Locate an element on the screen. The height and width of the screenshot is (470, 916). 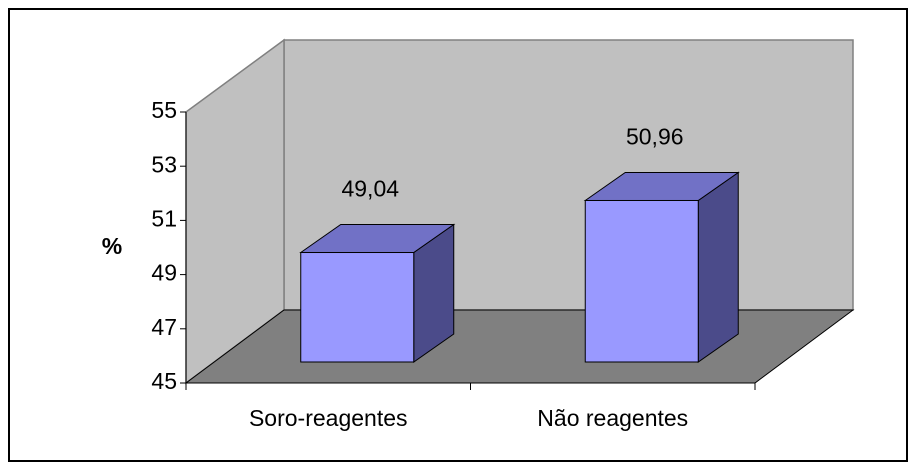
y-tick-label: 53 is located at coordinates (164, 164).